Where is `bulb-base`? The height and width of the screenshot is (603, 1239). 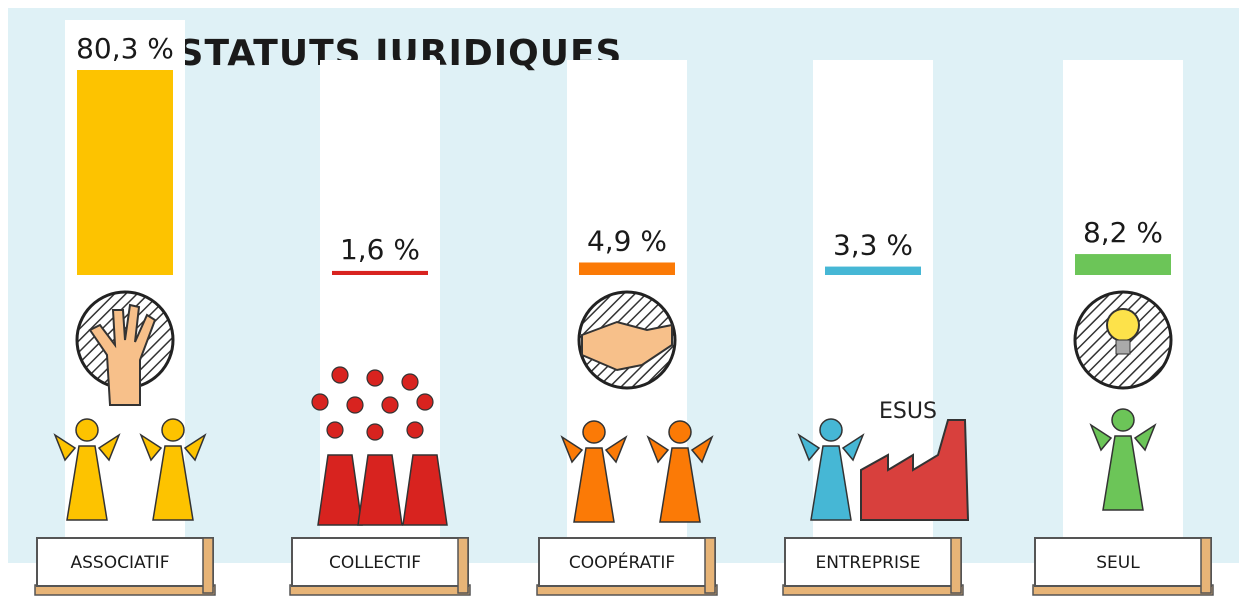 bulb-base is located at coordinates (1123, 347).